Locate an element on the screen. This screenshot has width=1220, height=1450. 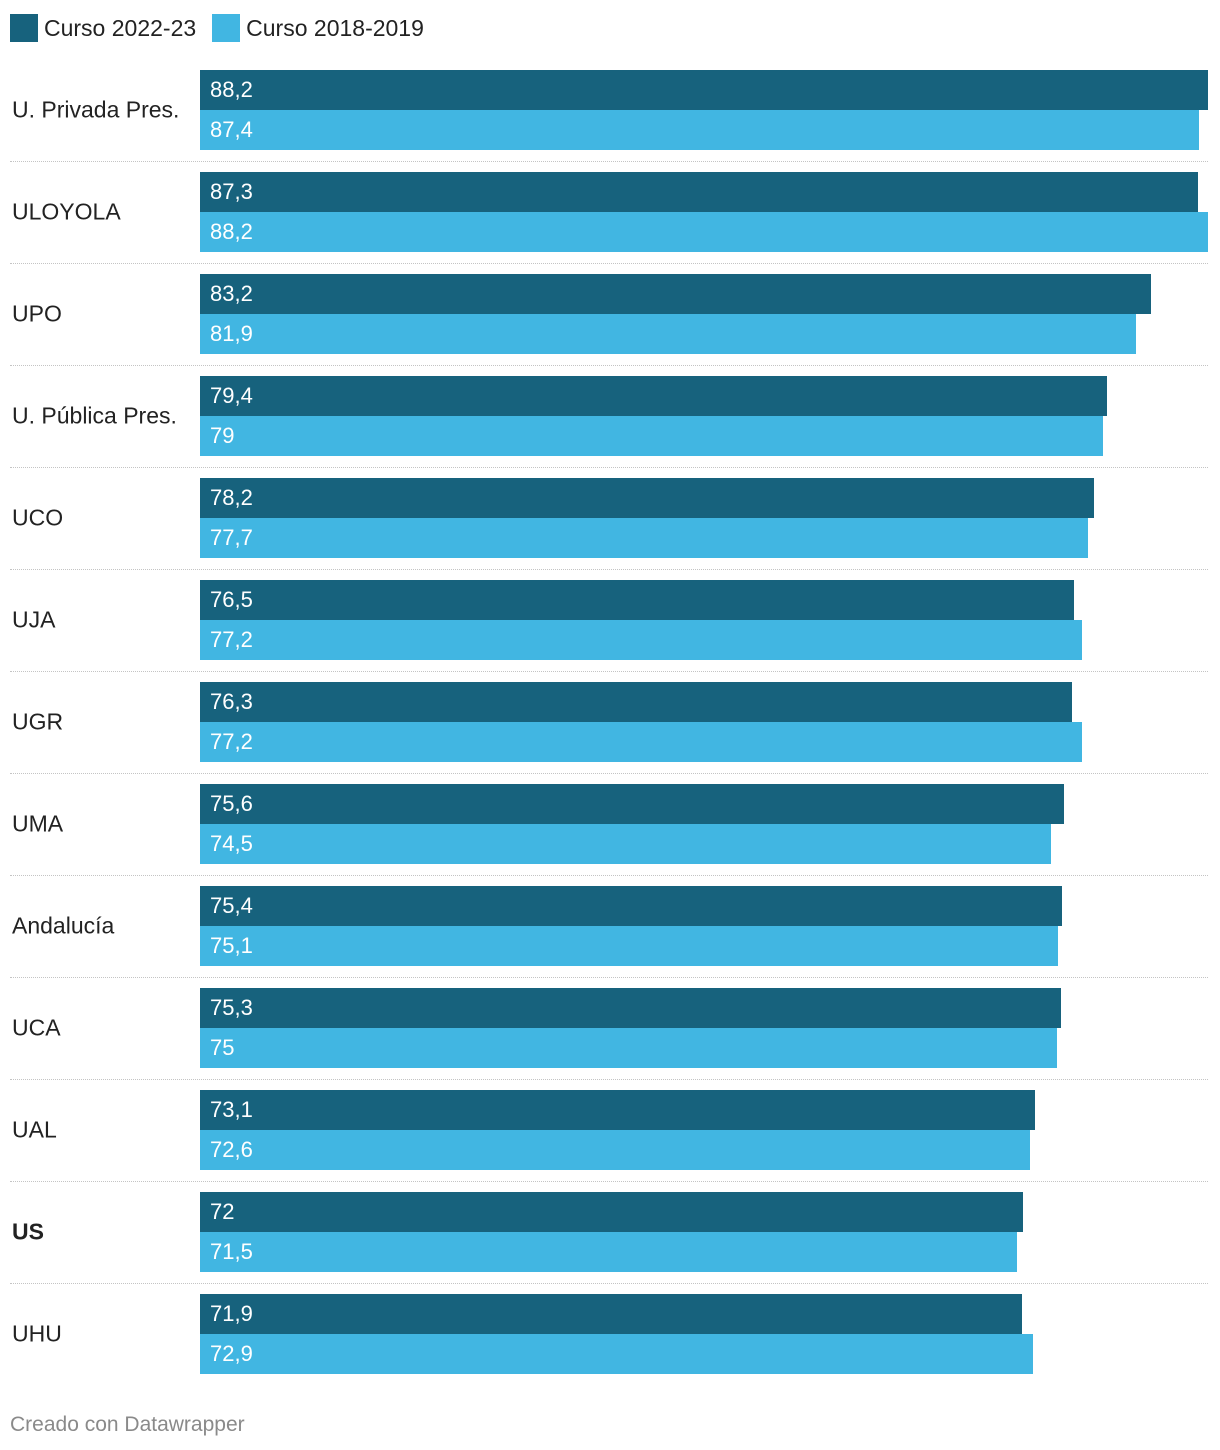
bar-value-label: 78,2 is located at coordinates (231, 497).